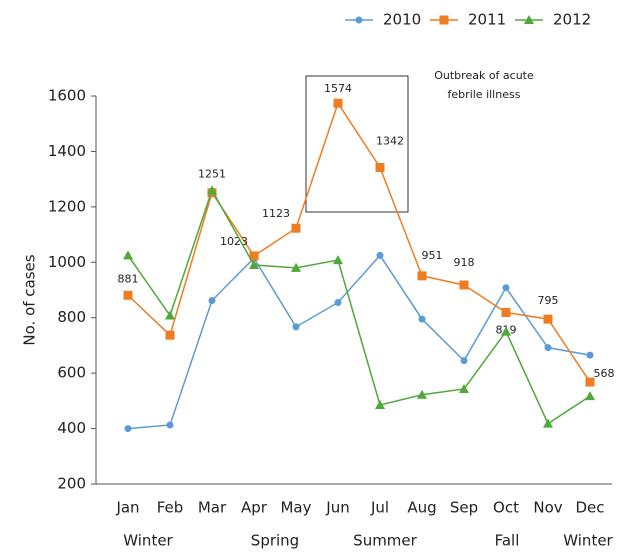 Image resolution: width=632 pixels, height=553 pixels. I want to click on x-tick-label: Sep, so click(464, 508).